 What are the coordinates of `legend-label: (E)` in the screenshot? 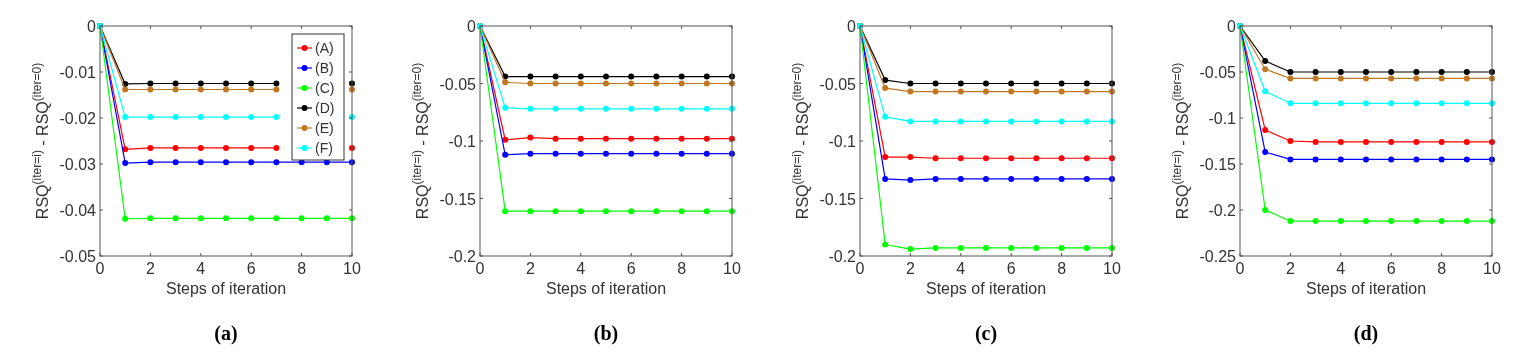 It's located at (324, 128).